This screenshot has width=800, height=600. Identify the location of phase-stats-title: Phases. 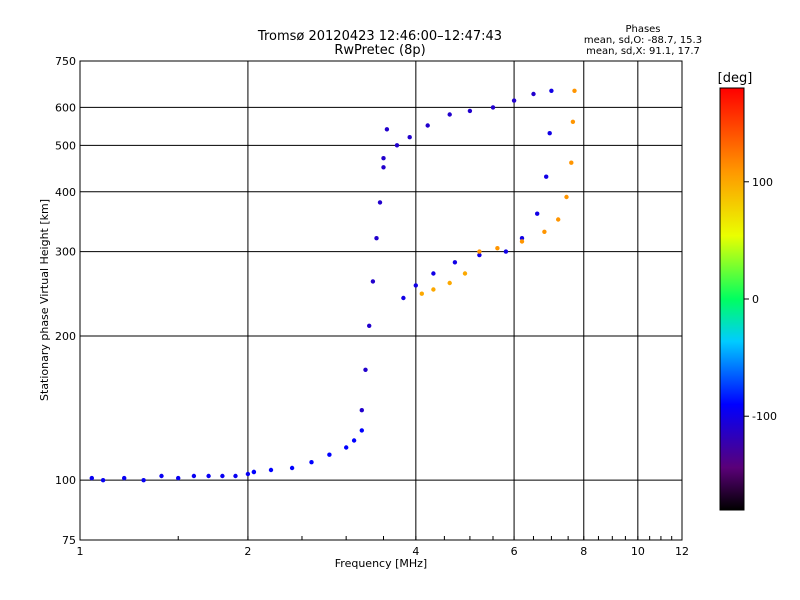
(642, 29).